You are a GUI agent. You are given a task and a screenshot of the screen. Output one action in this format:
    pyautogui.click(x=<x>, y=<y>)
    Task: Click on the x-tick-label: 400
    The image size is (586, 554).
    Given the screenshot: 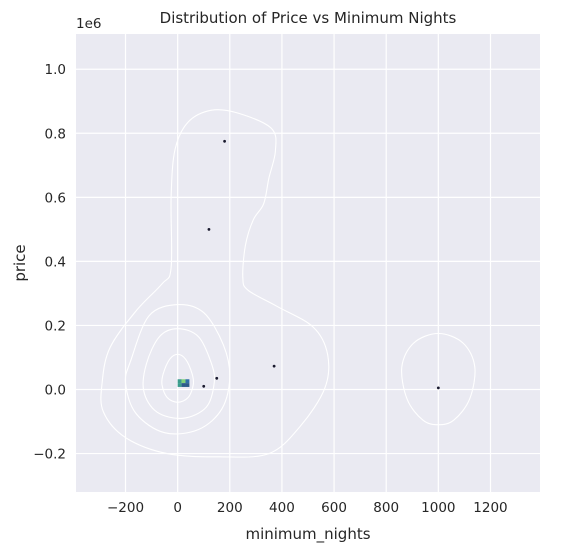 What is the action you would take?
    pyautogui.click(x=282, y=508)
    